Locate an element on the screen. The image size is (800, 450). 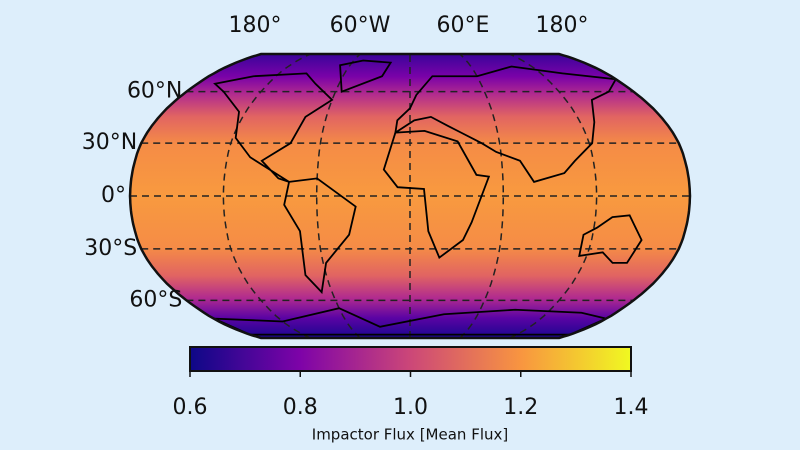
colorbar-label: Impactor Flux [Mean Flux] is located at coordinates (410, 435).